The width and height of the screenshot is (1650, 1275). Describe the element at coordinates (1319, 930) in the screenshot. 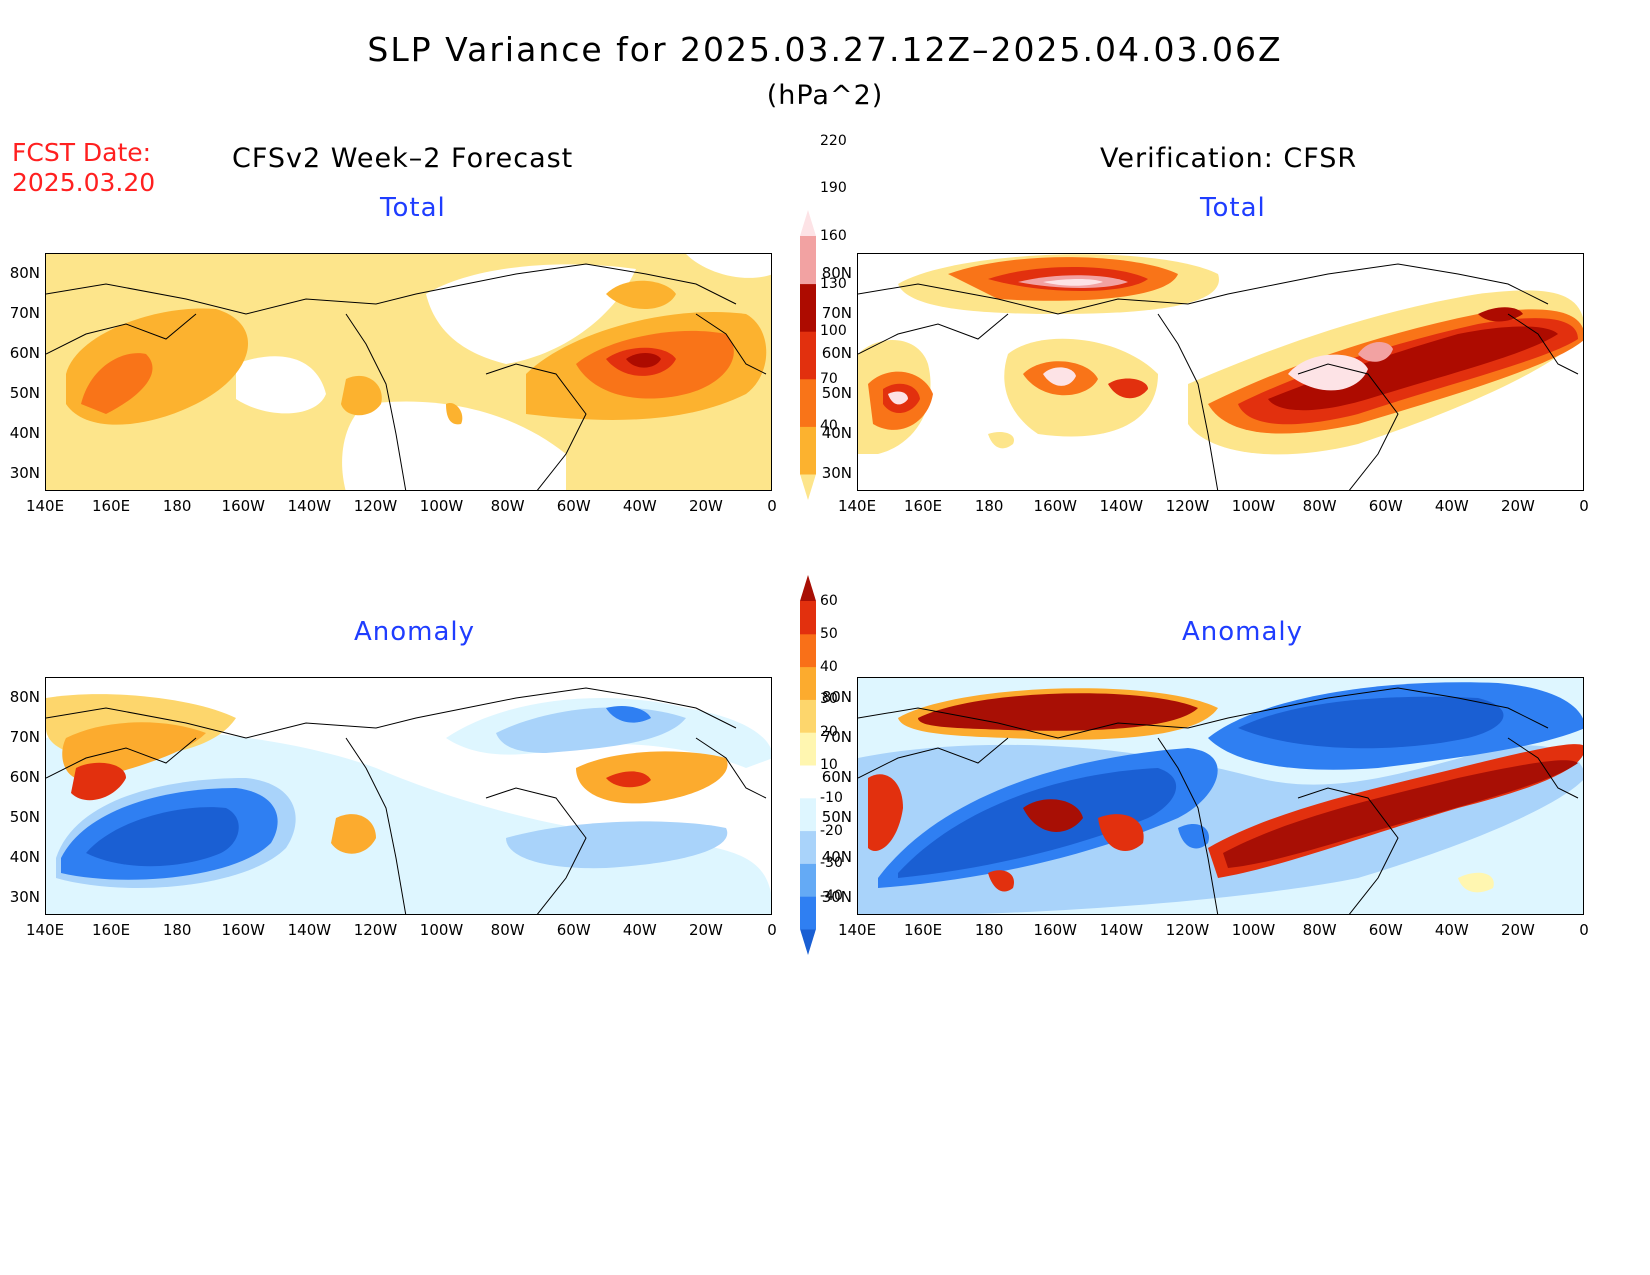

I see `lon-label: 80W` at that location.